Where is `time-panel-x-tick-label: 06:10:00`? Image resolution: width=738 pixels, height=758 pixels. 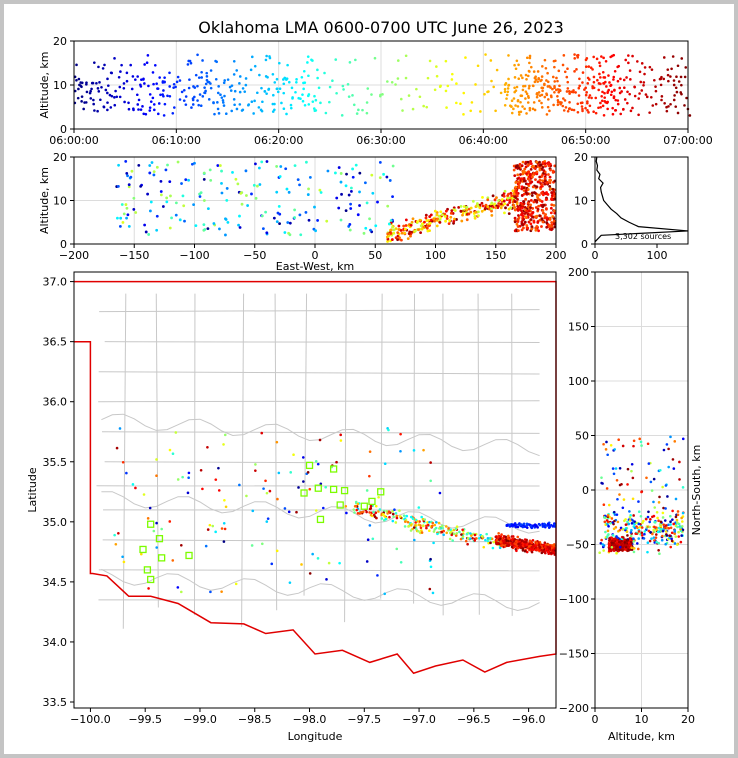
time-panel-x-tick-label: 06:10:00 is located at coordinates (176, 140).